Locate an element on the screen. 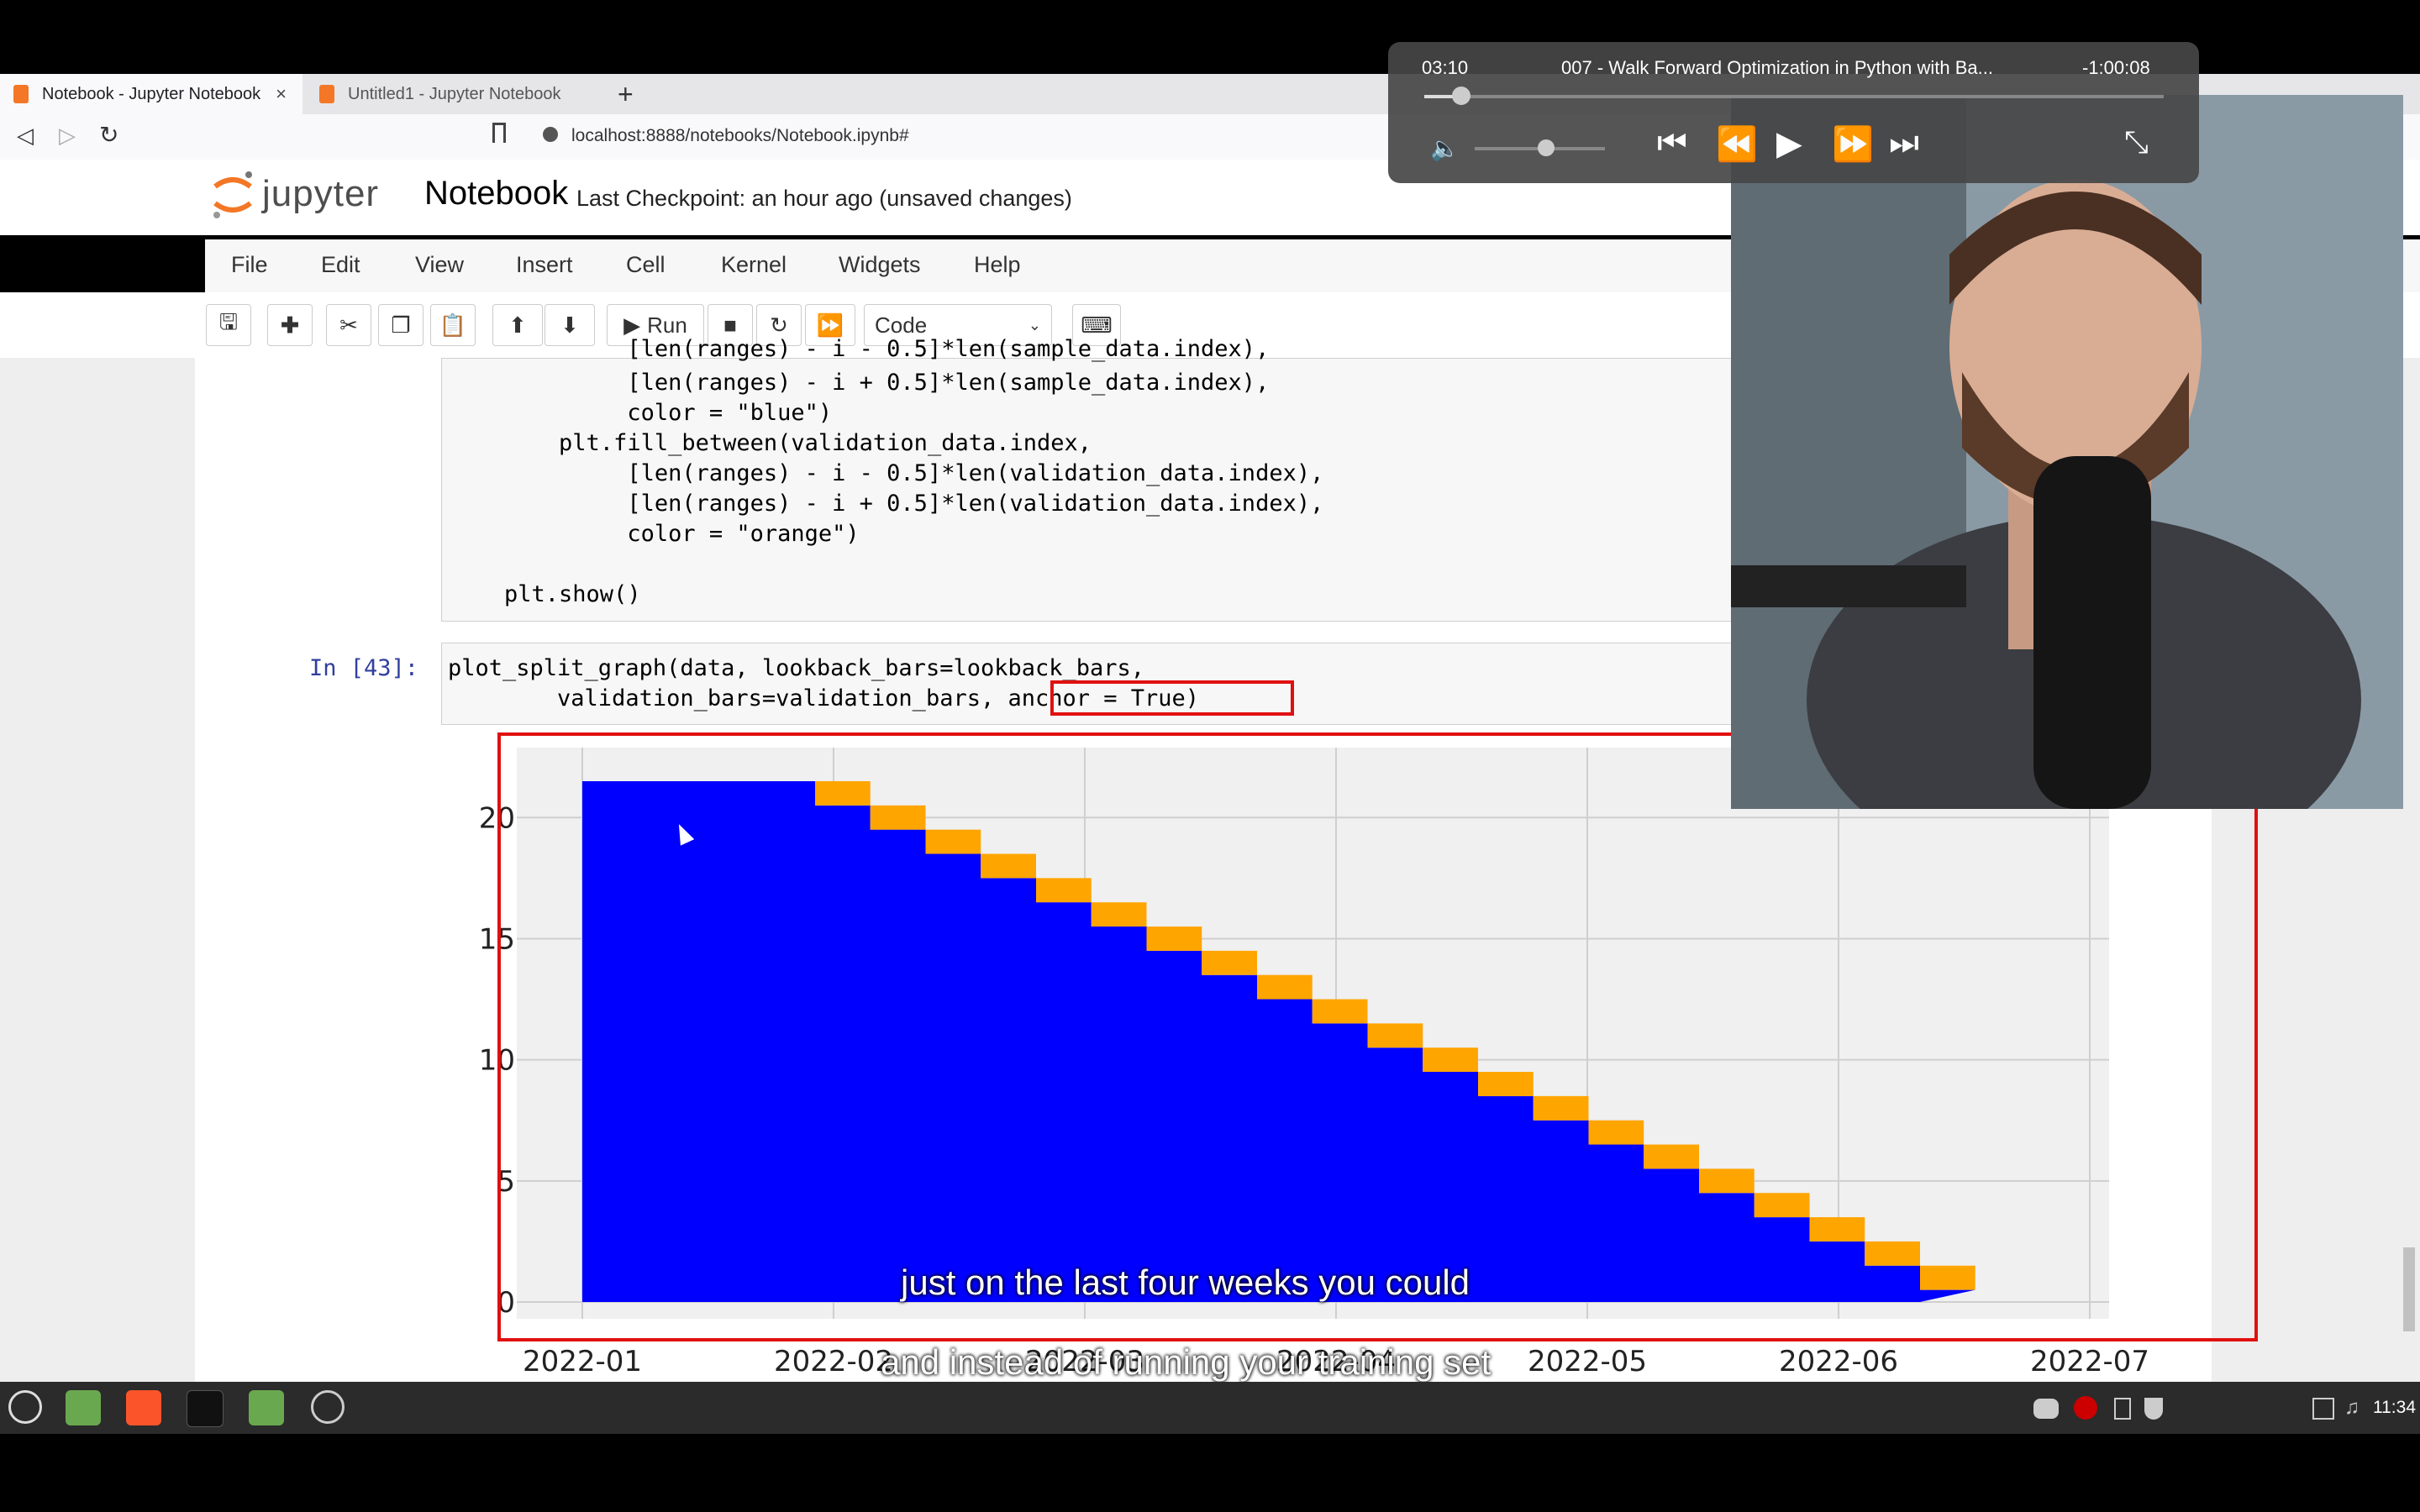  arrow-down-icon: ⬇ is located at coordinates (569, 325).